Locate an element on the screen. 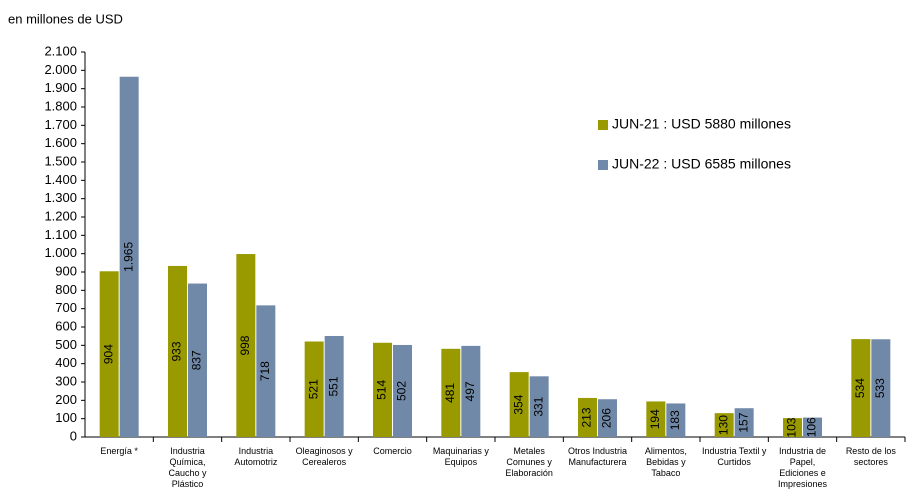 This screenshot has height=492, width=907. y-tick-label: 800 is located at coordinates (66, 289).